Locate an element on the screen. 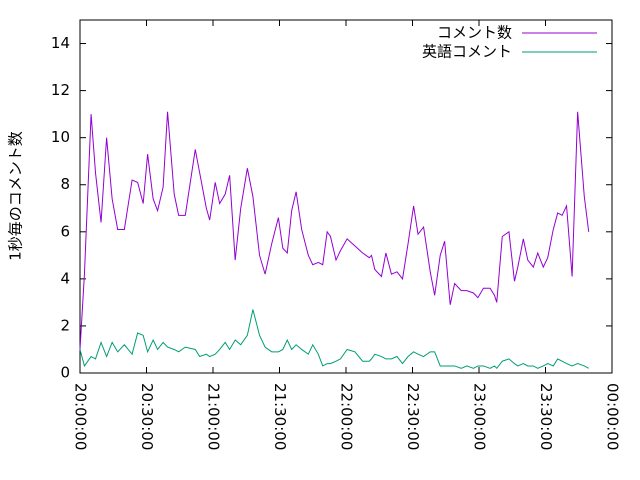 The width and height of the screenshot is (640, 480). x-tick-label: 22:30:00 is located at coordinates (413, 416).